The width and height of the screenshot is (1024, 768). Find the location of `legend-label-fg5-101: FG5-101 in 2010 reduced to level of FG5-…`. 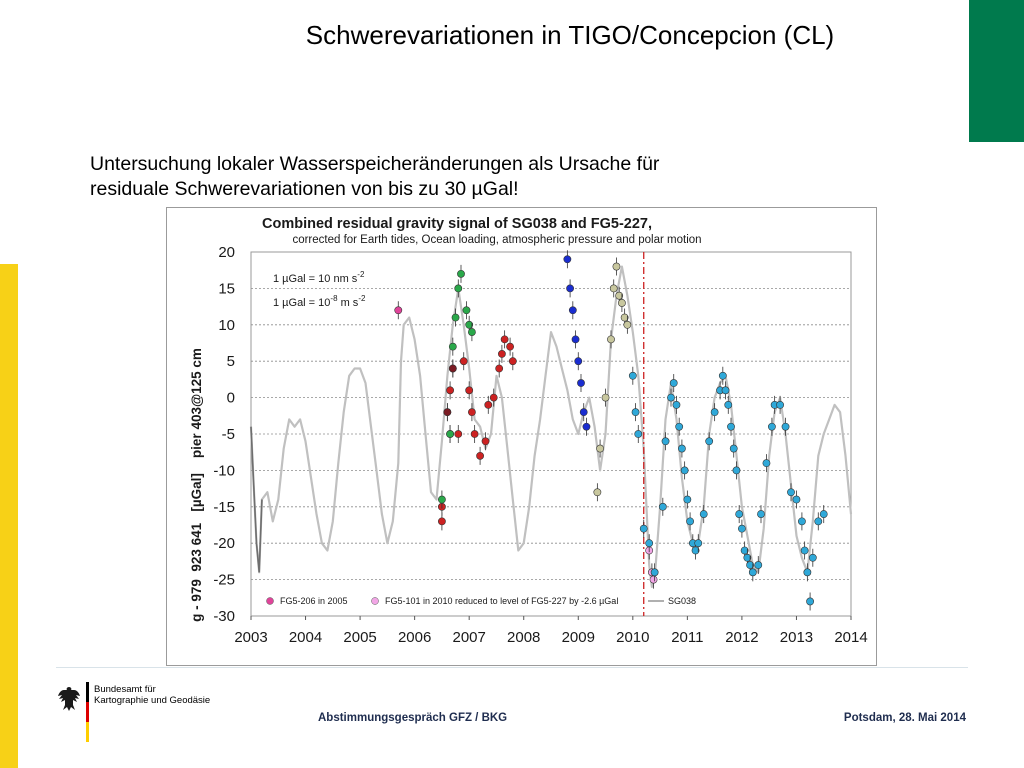

legend-label-fg5-101: FG5-101 in 2010 reduced to level of FG5-… is located at coordinates (501, 601).